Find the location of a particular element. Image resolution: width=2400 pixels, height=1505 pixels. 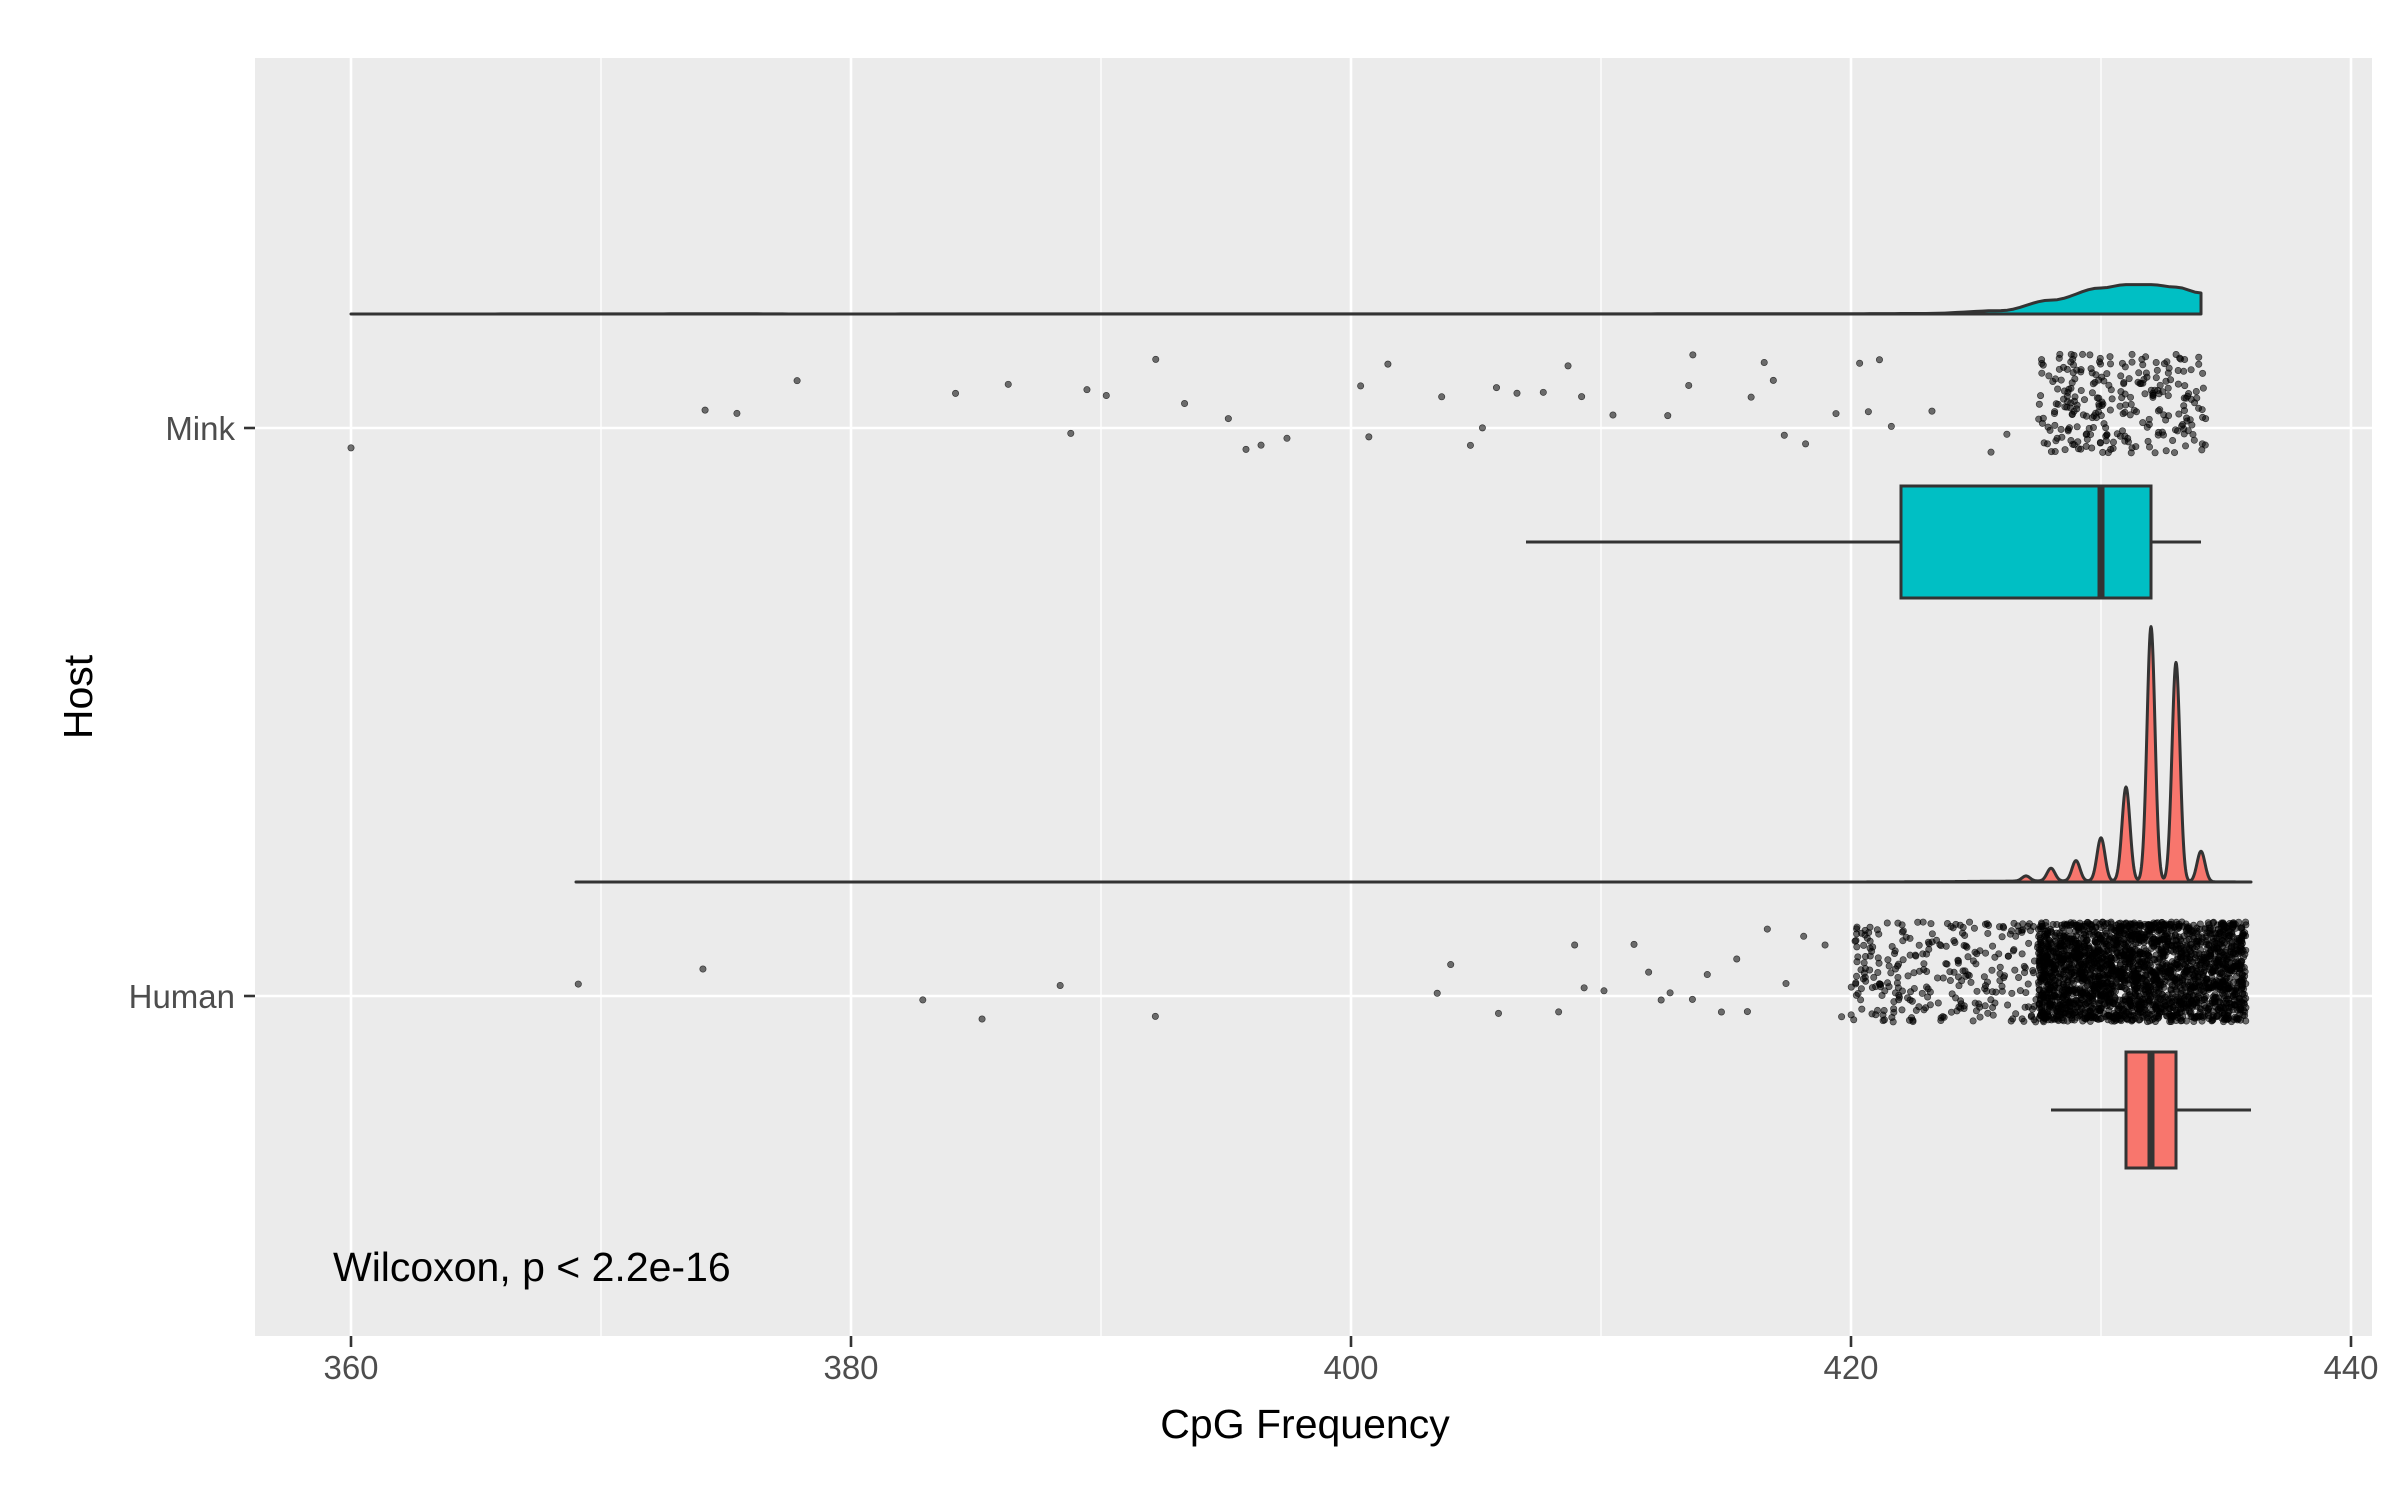

x-tick-label: 380 is located at coordinates (850, 1367).